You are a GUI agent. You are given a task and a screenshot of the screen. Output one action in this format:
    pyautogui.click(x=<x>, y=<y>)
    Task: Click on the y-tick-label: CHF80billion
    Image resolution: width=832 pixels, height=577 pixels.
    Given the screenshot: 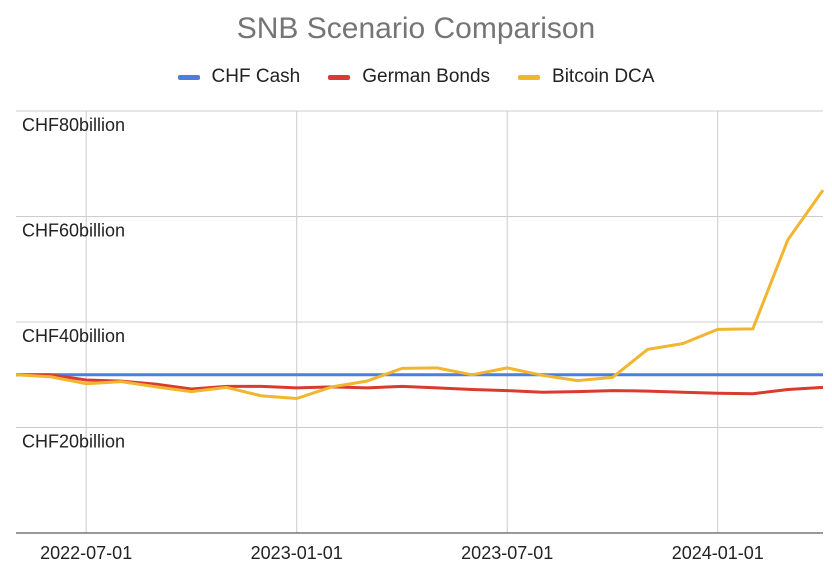 What is the action you would take?
    pyautogui.click(x=73, y=125)
    